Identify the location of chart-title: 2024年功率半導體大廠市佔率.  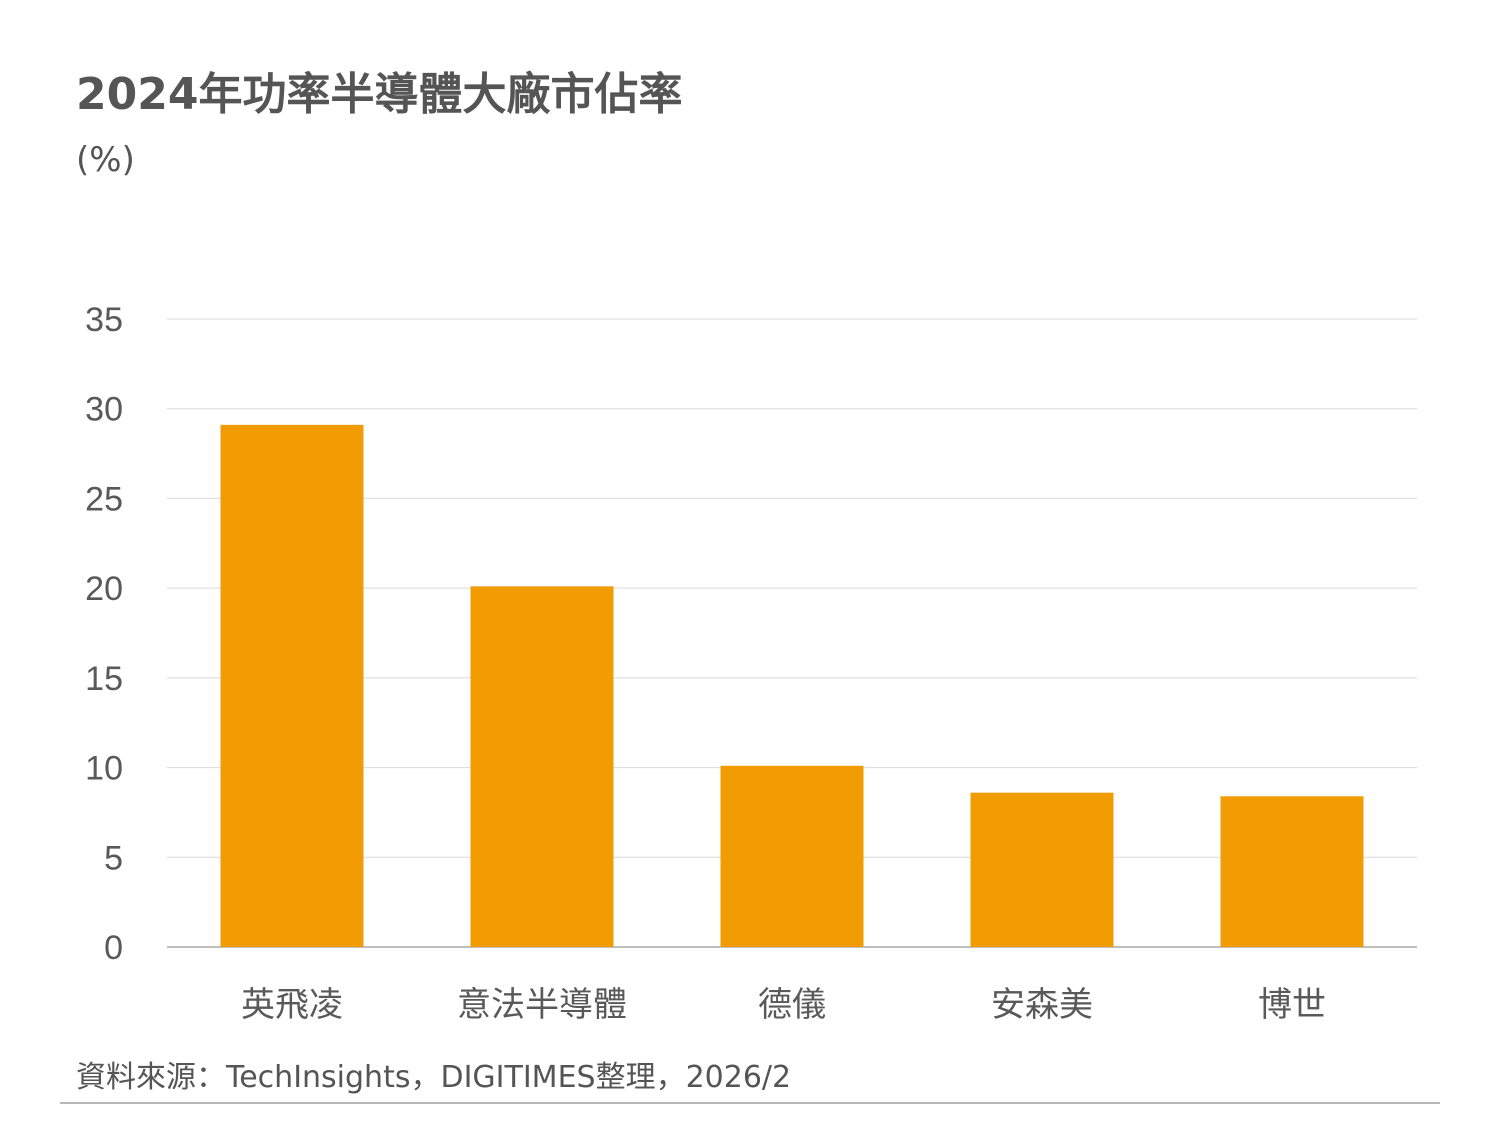
(379, 94).